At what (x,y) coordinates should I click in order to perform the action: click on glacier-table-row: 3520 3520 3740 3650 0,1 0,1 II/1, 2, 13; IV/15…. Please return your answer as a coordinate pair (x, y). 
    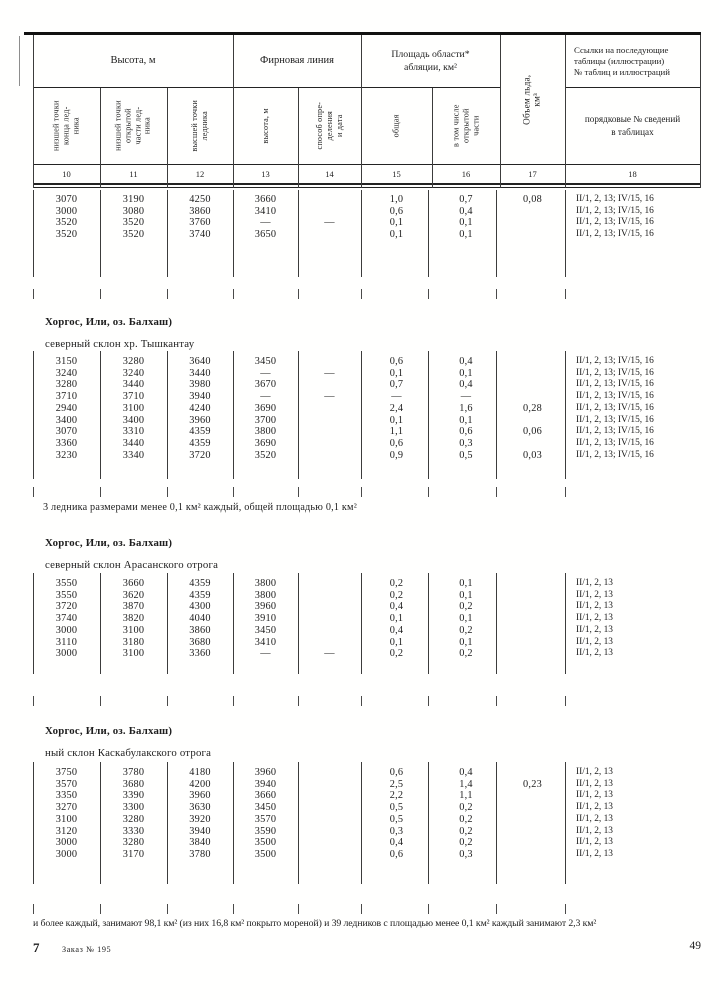
    Looking at the image, I should click on (366, 235).